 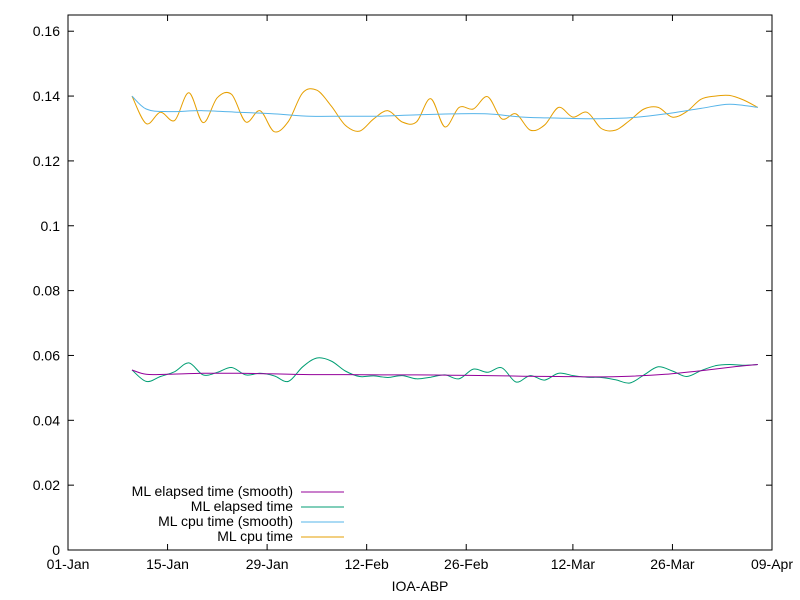 What do you see at coordinates (46, 355) in the screenshot?
I see `y-tick-label: 0.06` at bounding box center [46, 355].